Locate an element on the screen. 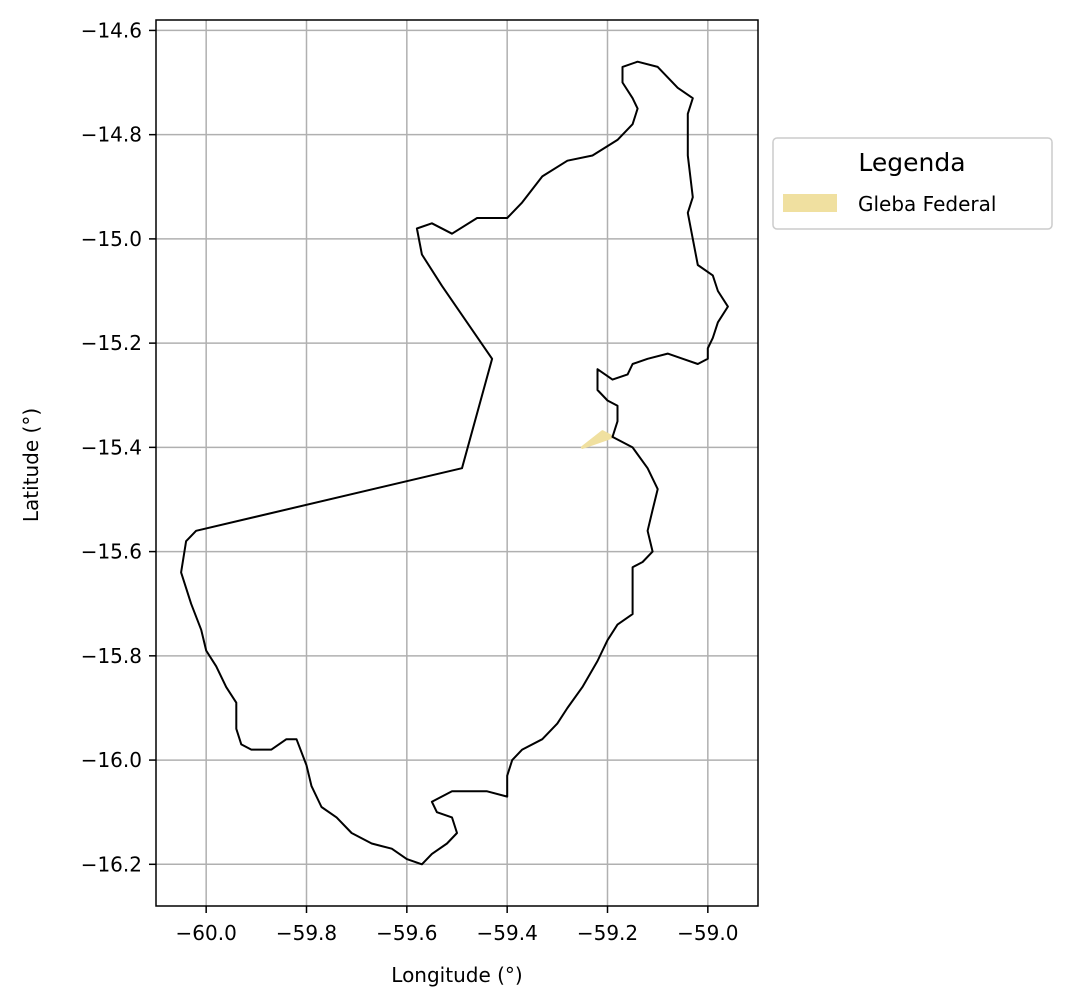 Image resolution: width=1072 pixels, height=1008 pixels. x-axis-ticks: −60.0 −59.8 −59.6 −59.4 −59.2 −59.0 is located at coordinates (457, 925).